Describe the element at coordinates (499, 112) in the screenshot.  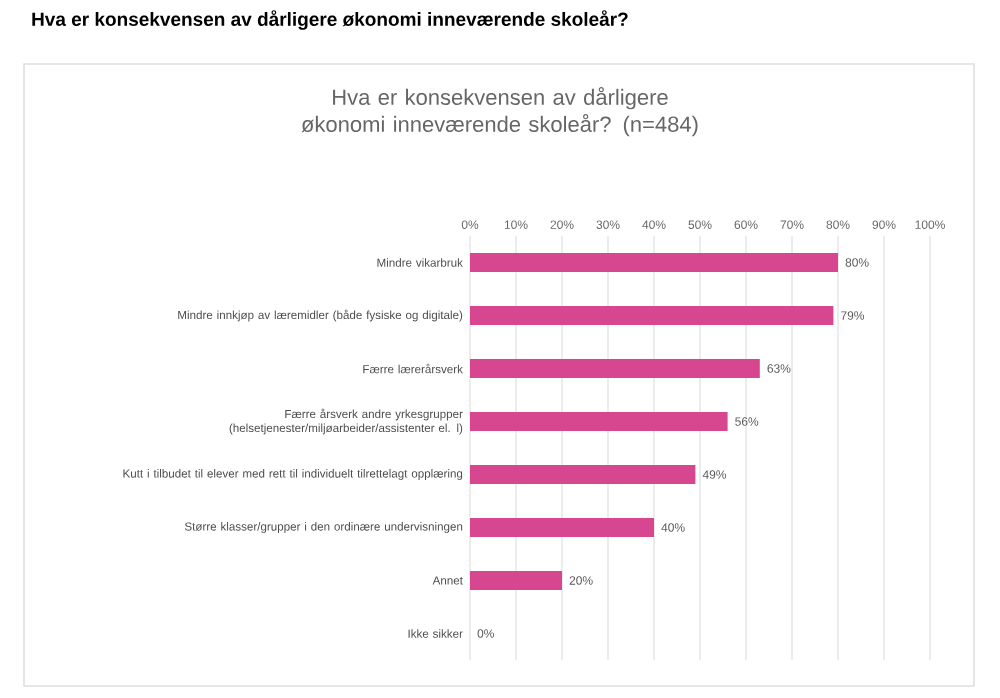
I see `chart-subtitle: Hva er konsekvensen av dårligere økonomi inneværende skoleår? (n=484)` at that location.